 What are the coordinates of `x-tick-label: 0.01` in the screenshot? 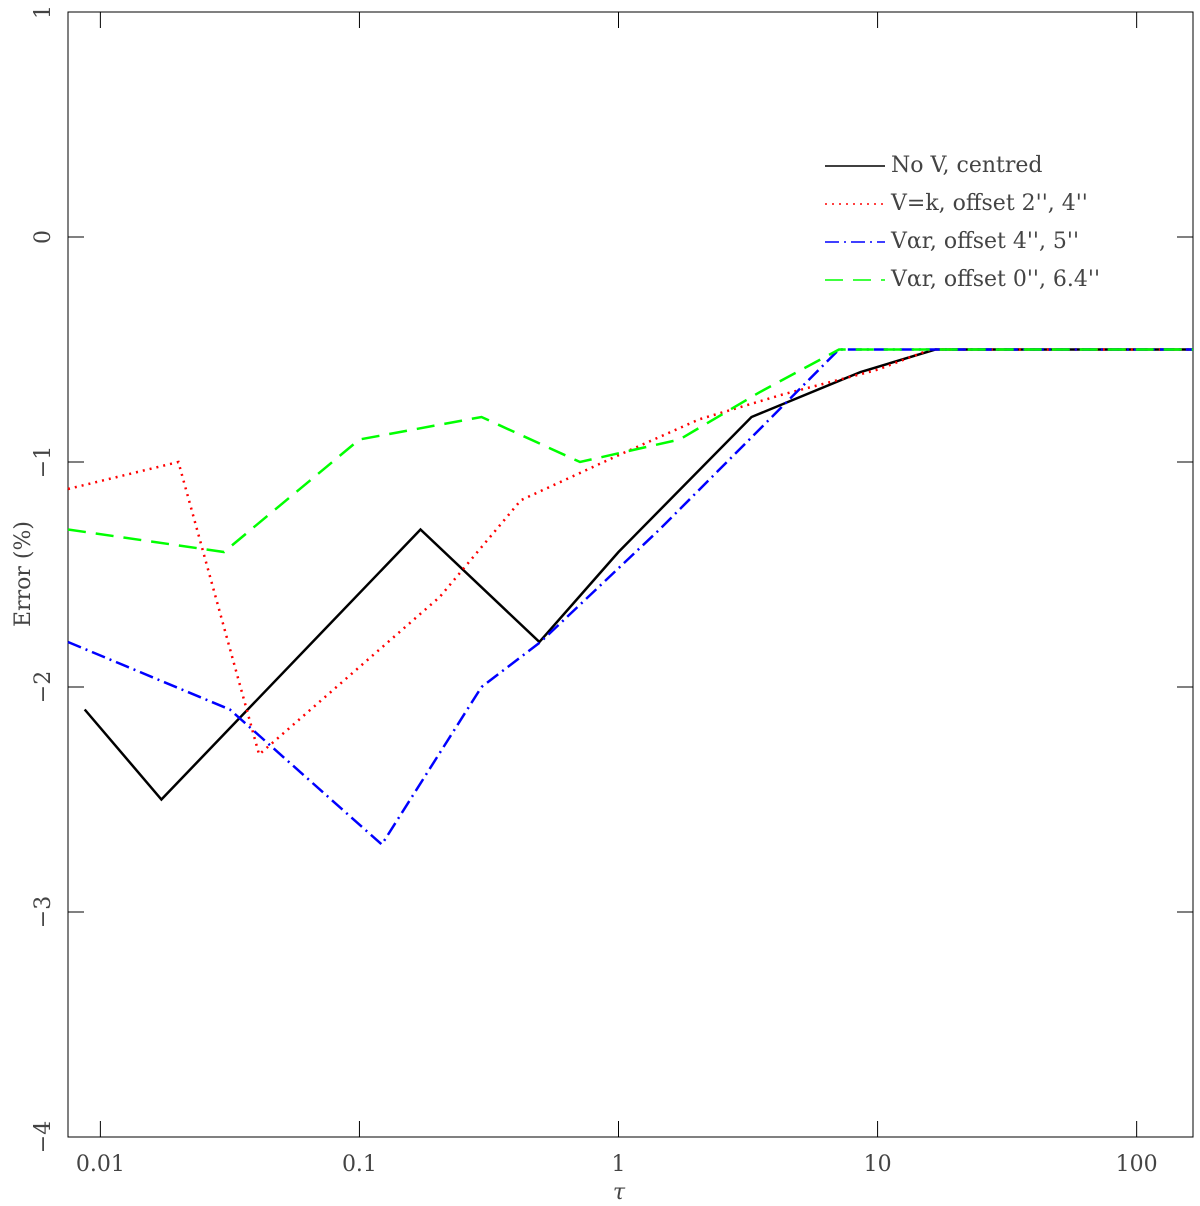 It's located at (100, 1164).